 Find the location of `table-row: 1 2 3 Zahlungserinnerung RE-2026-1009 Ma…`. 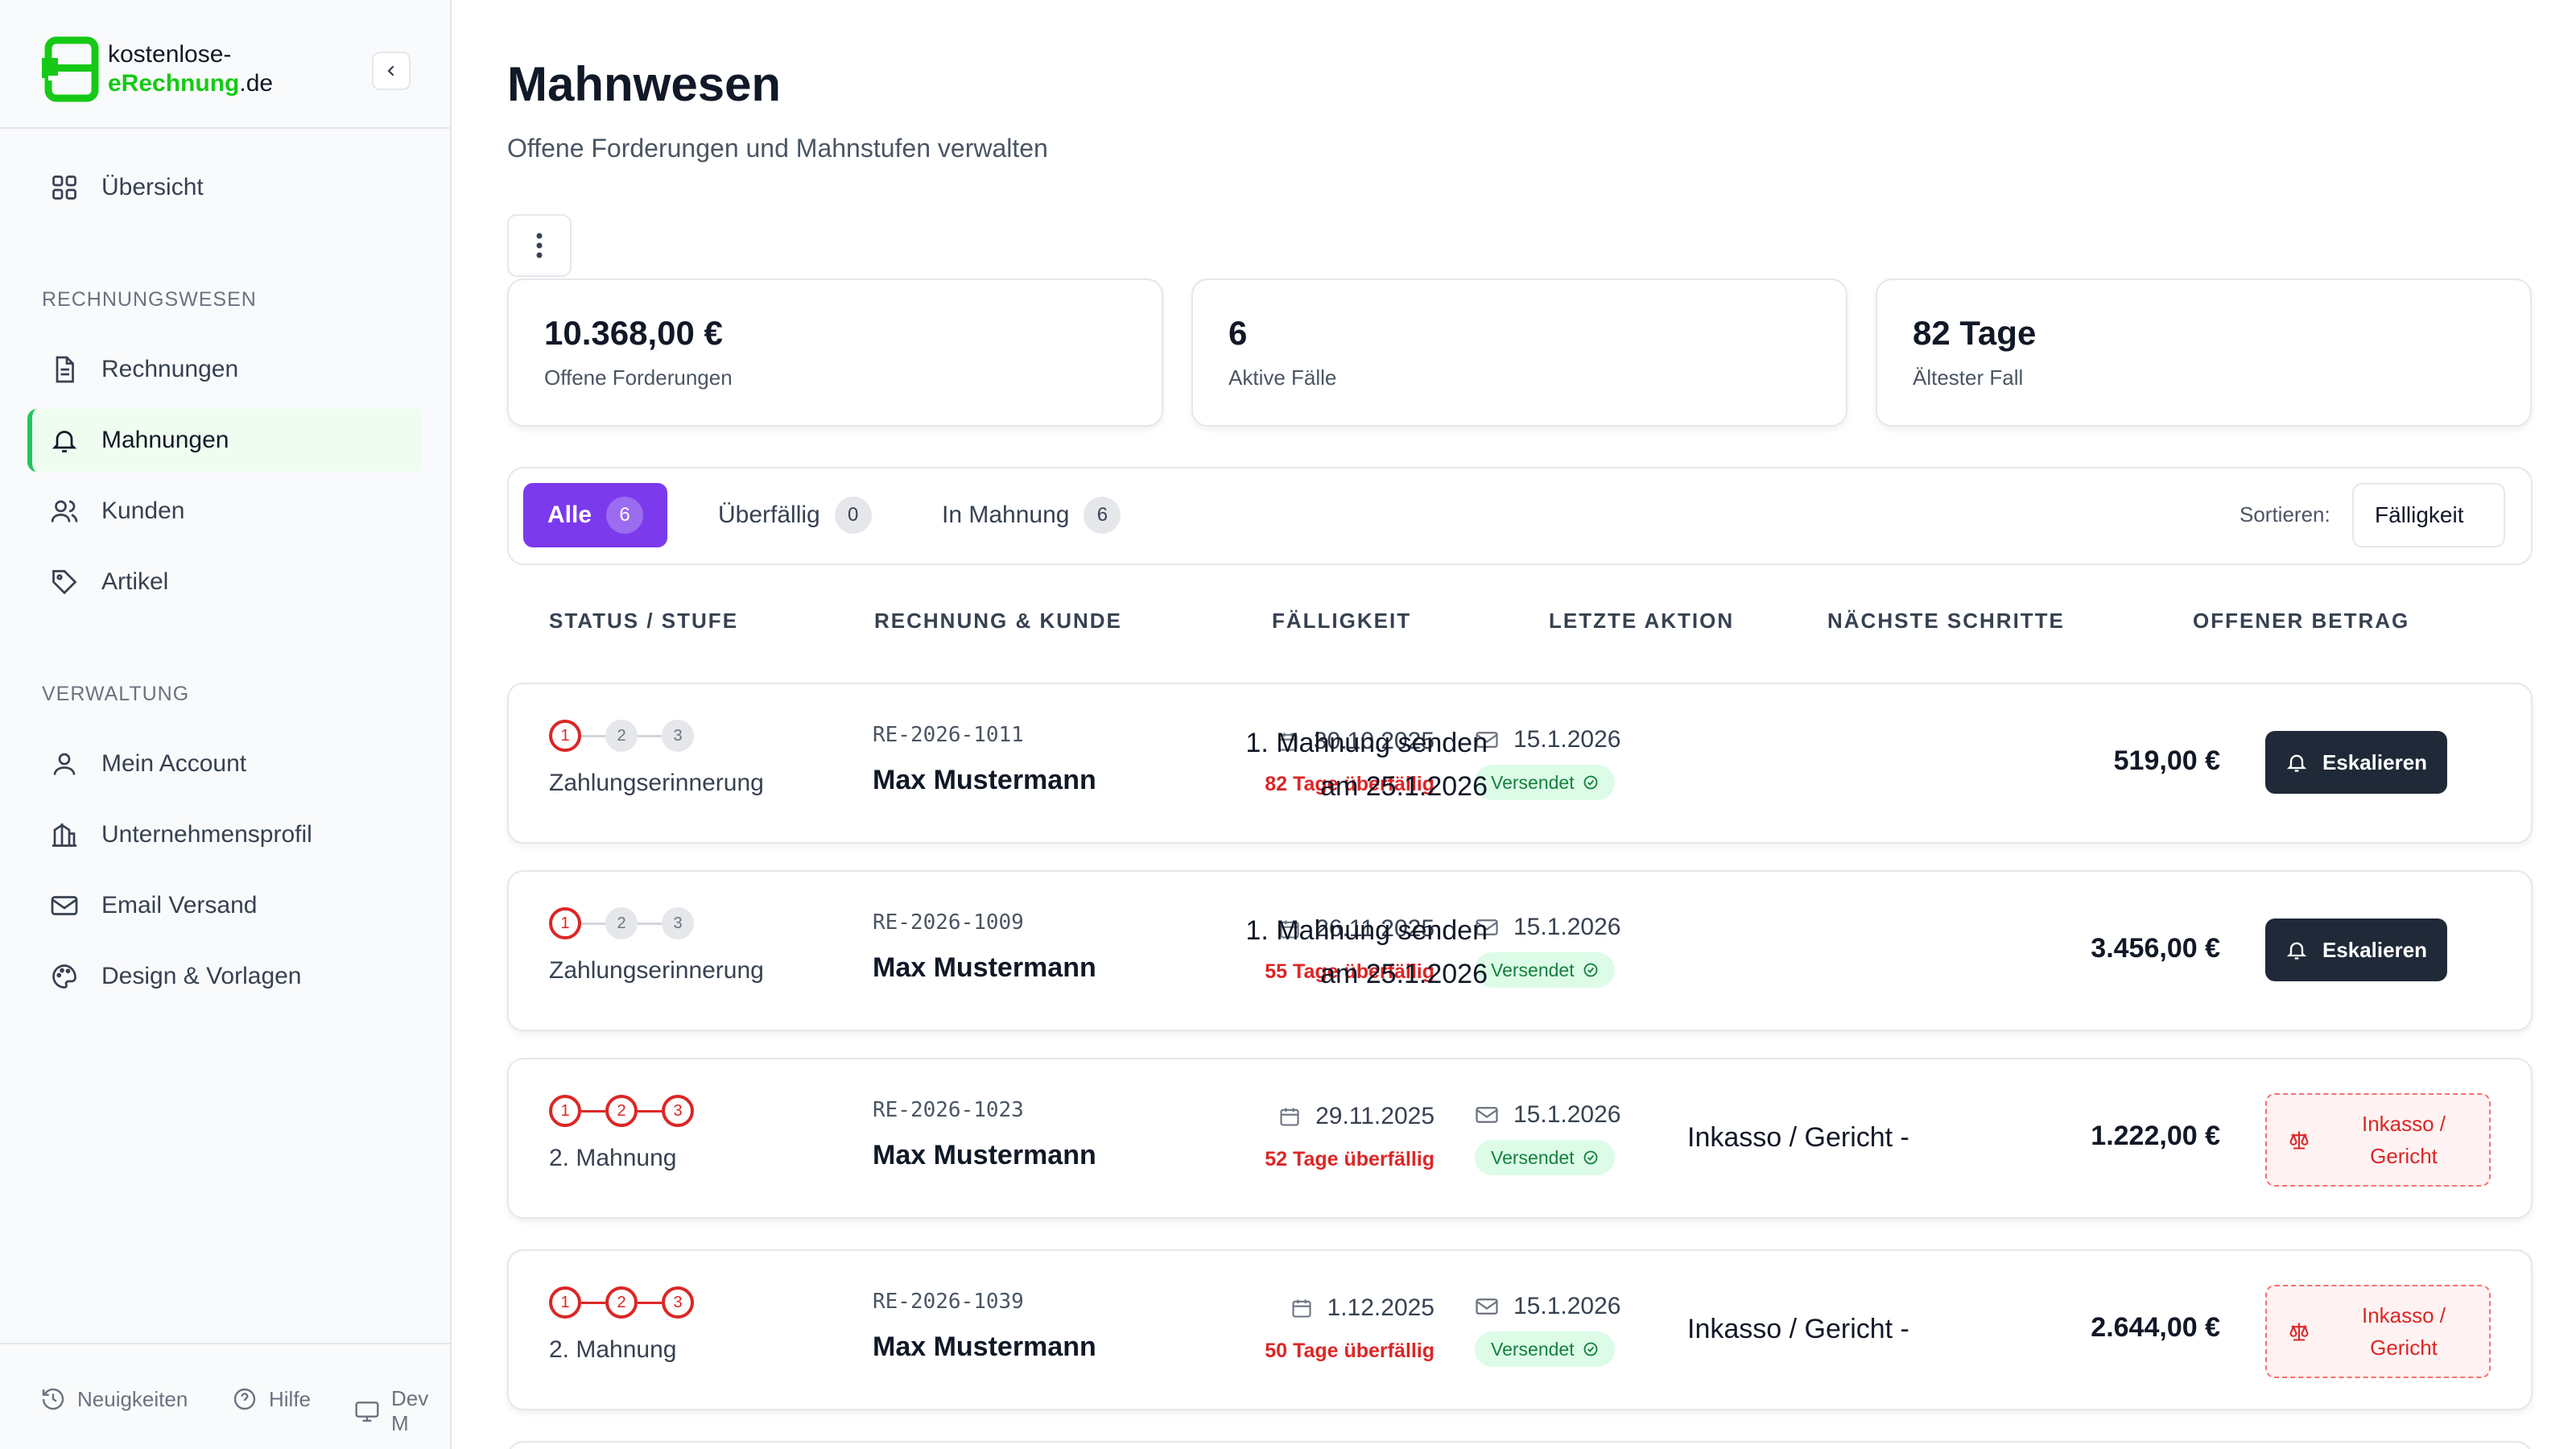

table-row: 1 2 3 Zahlungserinnerung RE-2026-1009 Ma… is located at coordinates (1520, 950).